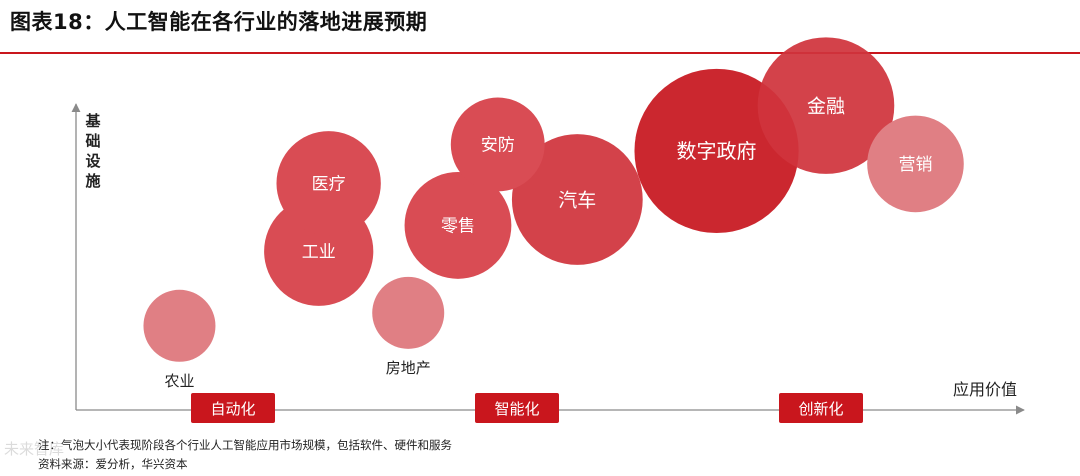  Describe the element at coordinates (113, 464) in the screenshot. I see `chart-source: 资料来源：爱分析，华兴资本` at that location.